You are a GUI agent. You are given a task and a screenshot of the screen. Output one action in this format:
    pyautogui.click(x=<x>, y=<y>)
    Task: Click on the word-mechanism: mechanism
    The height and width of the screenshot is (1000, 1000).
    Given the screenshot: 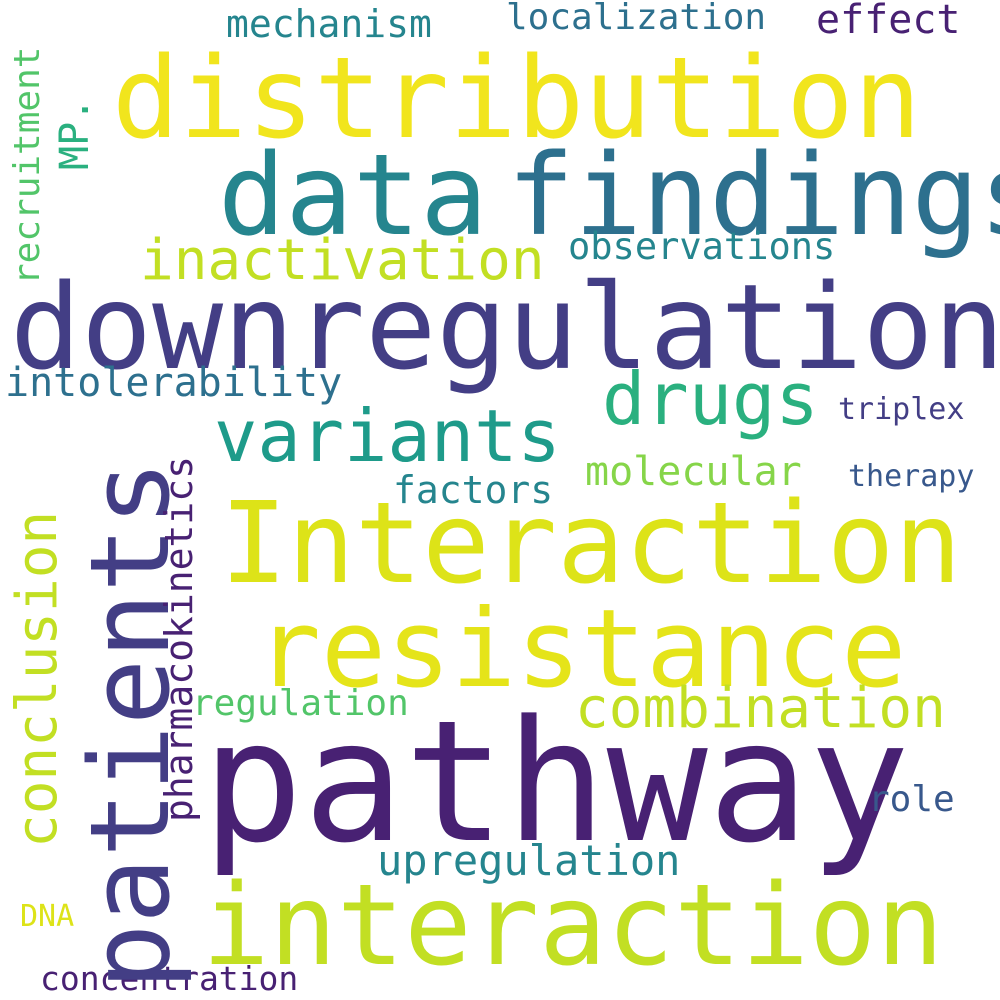 What is the action you would take?
    pyautogui.click(x=329, y=24)
    